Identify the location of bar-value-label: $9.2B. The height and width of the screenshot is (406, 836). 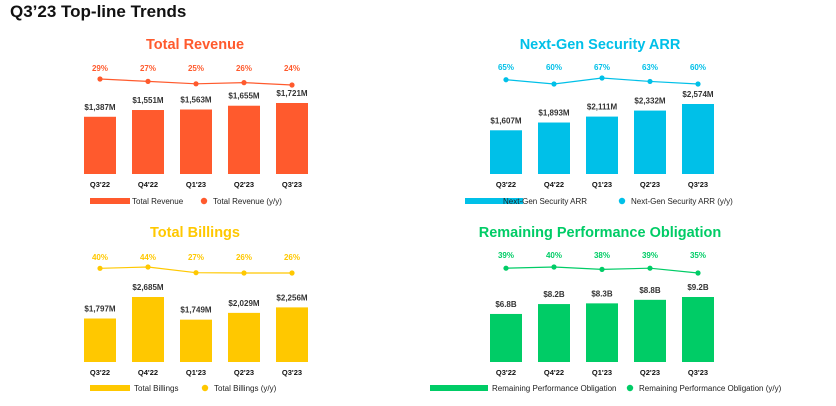
(698, 287).